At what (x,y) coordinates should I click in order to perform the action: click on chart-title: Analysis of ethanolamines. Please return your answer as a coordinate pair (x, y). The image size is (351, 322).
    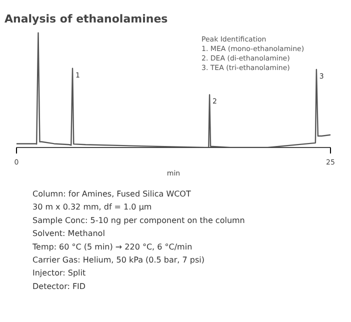
    Looking at the image, I should click on (86, 19).